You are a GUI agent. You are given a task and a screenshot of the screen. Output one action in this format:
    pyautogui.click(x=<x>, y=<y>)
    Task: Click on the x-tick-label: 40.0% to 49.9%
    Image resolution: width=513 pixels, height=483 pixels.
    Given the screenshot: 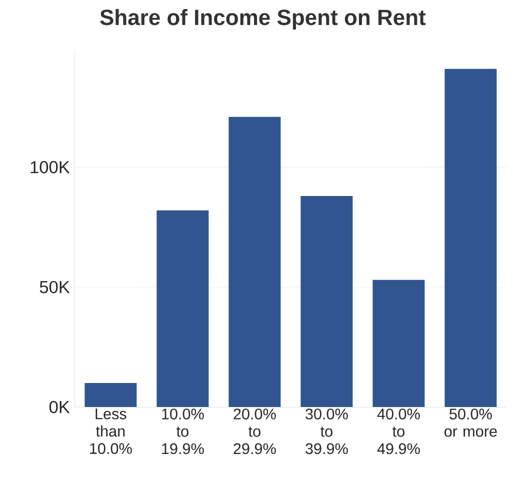 What is the action you would take?
    pyautogui.click(x=398, y=431)
    